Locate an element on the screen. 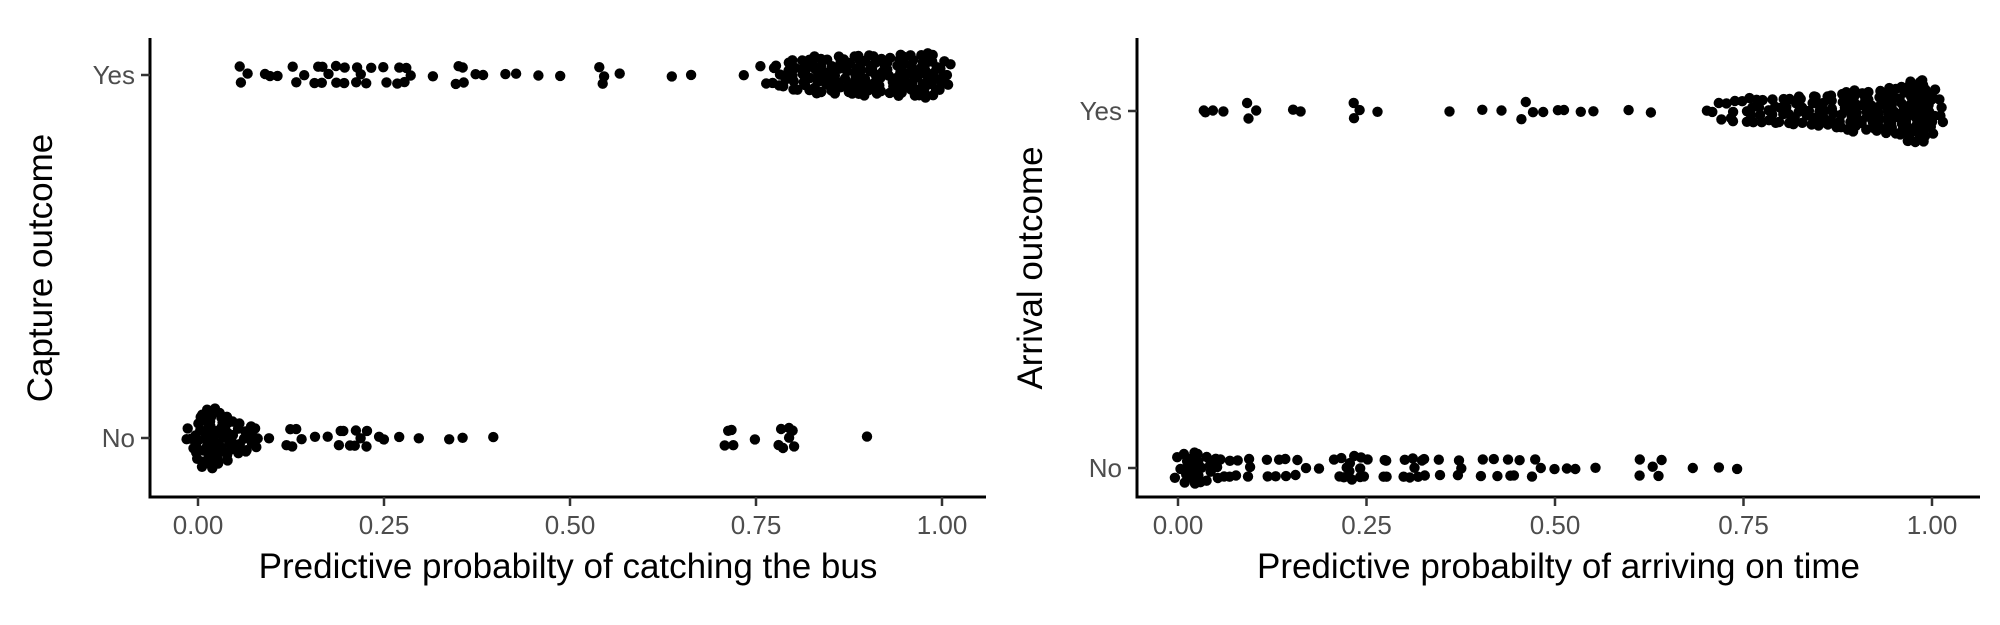 This screenshot has height=625, width=2000. arrival-x-tick-label: 0.25 is located at coordinates (1366, 525).